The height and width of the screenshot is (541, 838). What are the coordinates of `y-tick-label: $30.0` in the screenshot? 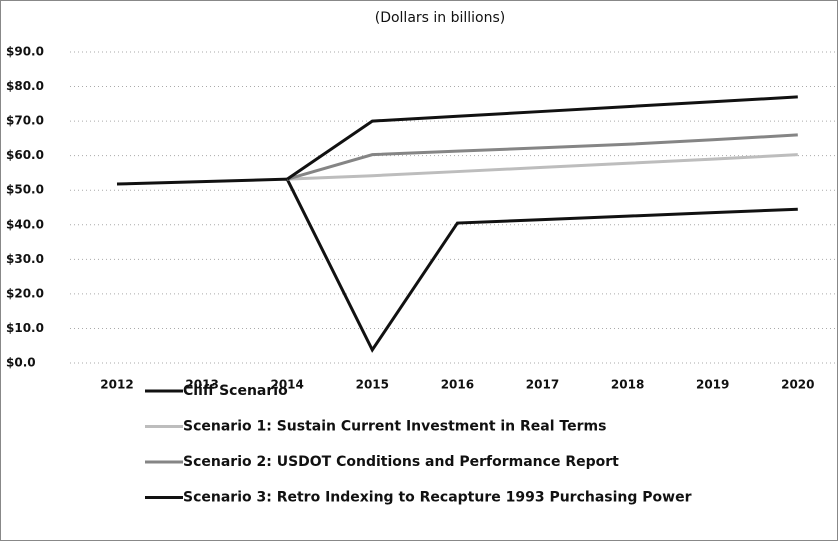 It's located at (25, 259).